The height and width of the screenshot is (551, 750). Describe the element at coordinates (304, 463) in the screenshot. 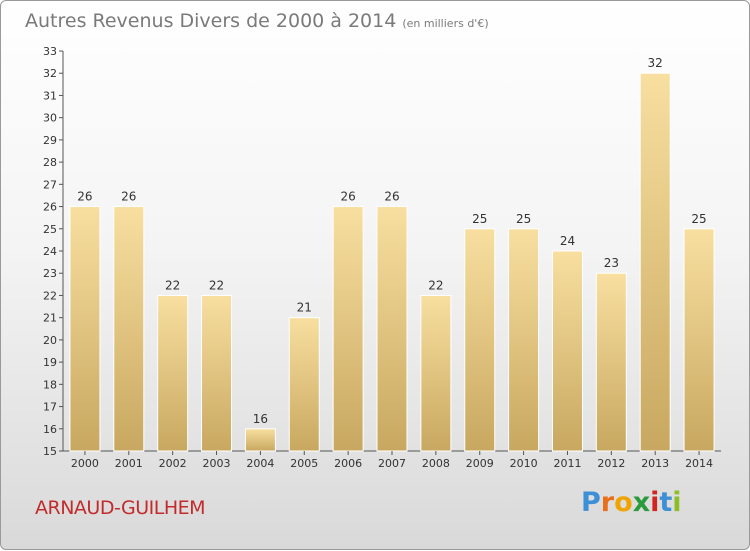

I see `x-tick-label: 2005` at that location.